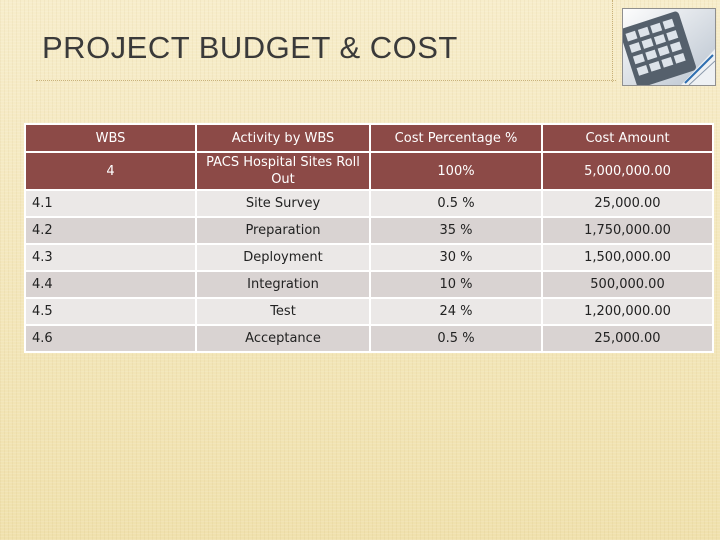 This screenshot has width=720, height=540. I want to click on header-wbs: WBS, so click(110, 138).